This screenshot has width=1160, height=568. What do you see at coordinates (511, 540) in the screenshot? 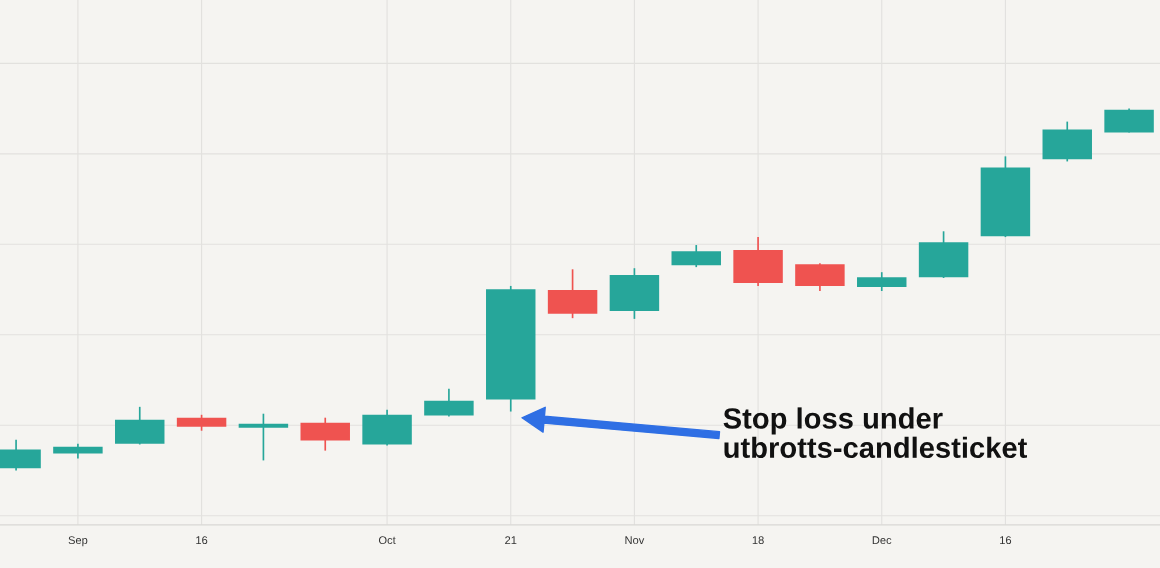
I see `x-tick-label: 21` at bounding box center [511, 540].